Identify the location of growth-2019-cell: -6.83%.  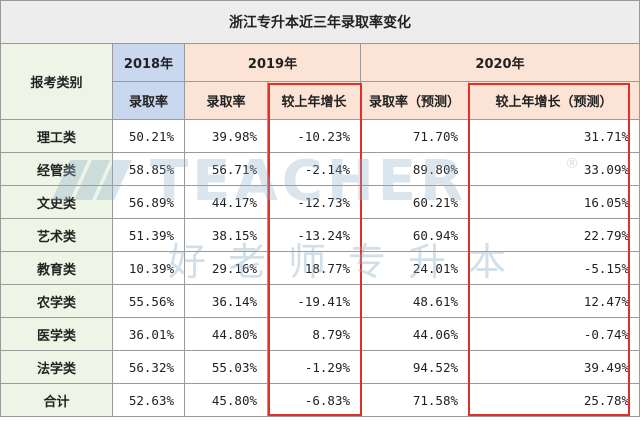
(314, 400).